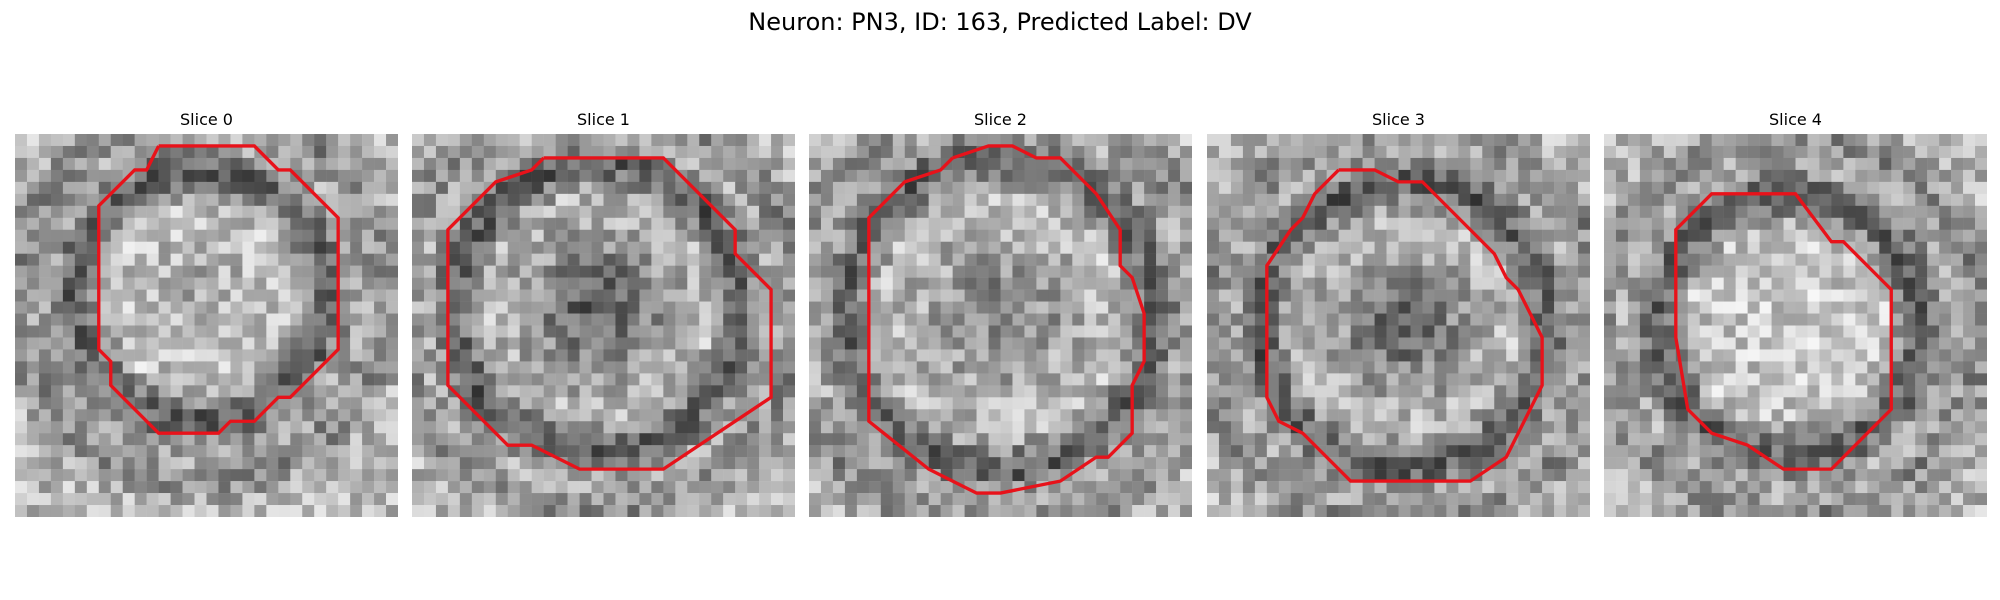  I want to click on slice-title-4: Slice 4, so click(1795, 119).